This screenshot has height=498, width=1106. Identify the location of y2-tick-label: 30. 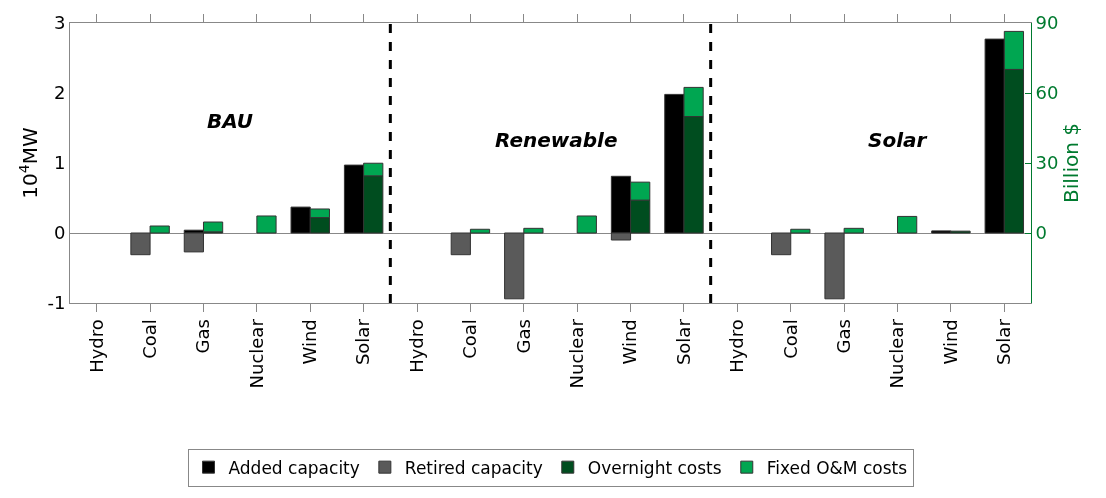
(1047, 163).